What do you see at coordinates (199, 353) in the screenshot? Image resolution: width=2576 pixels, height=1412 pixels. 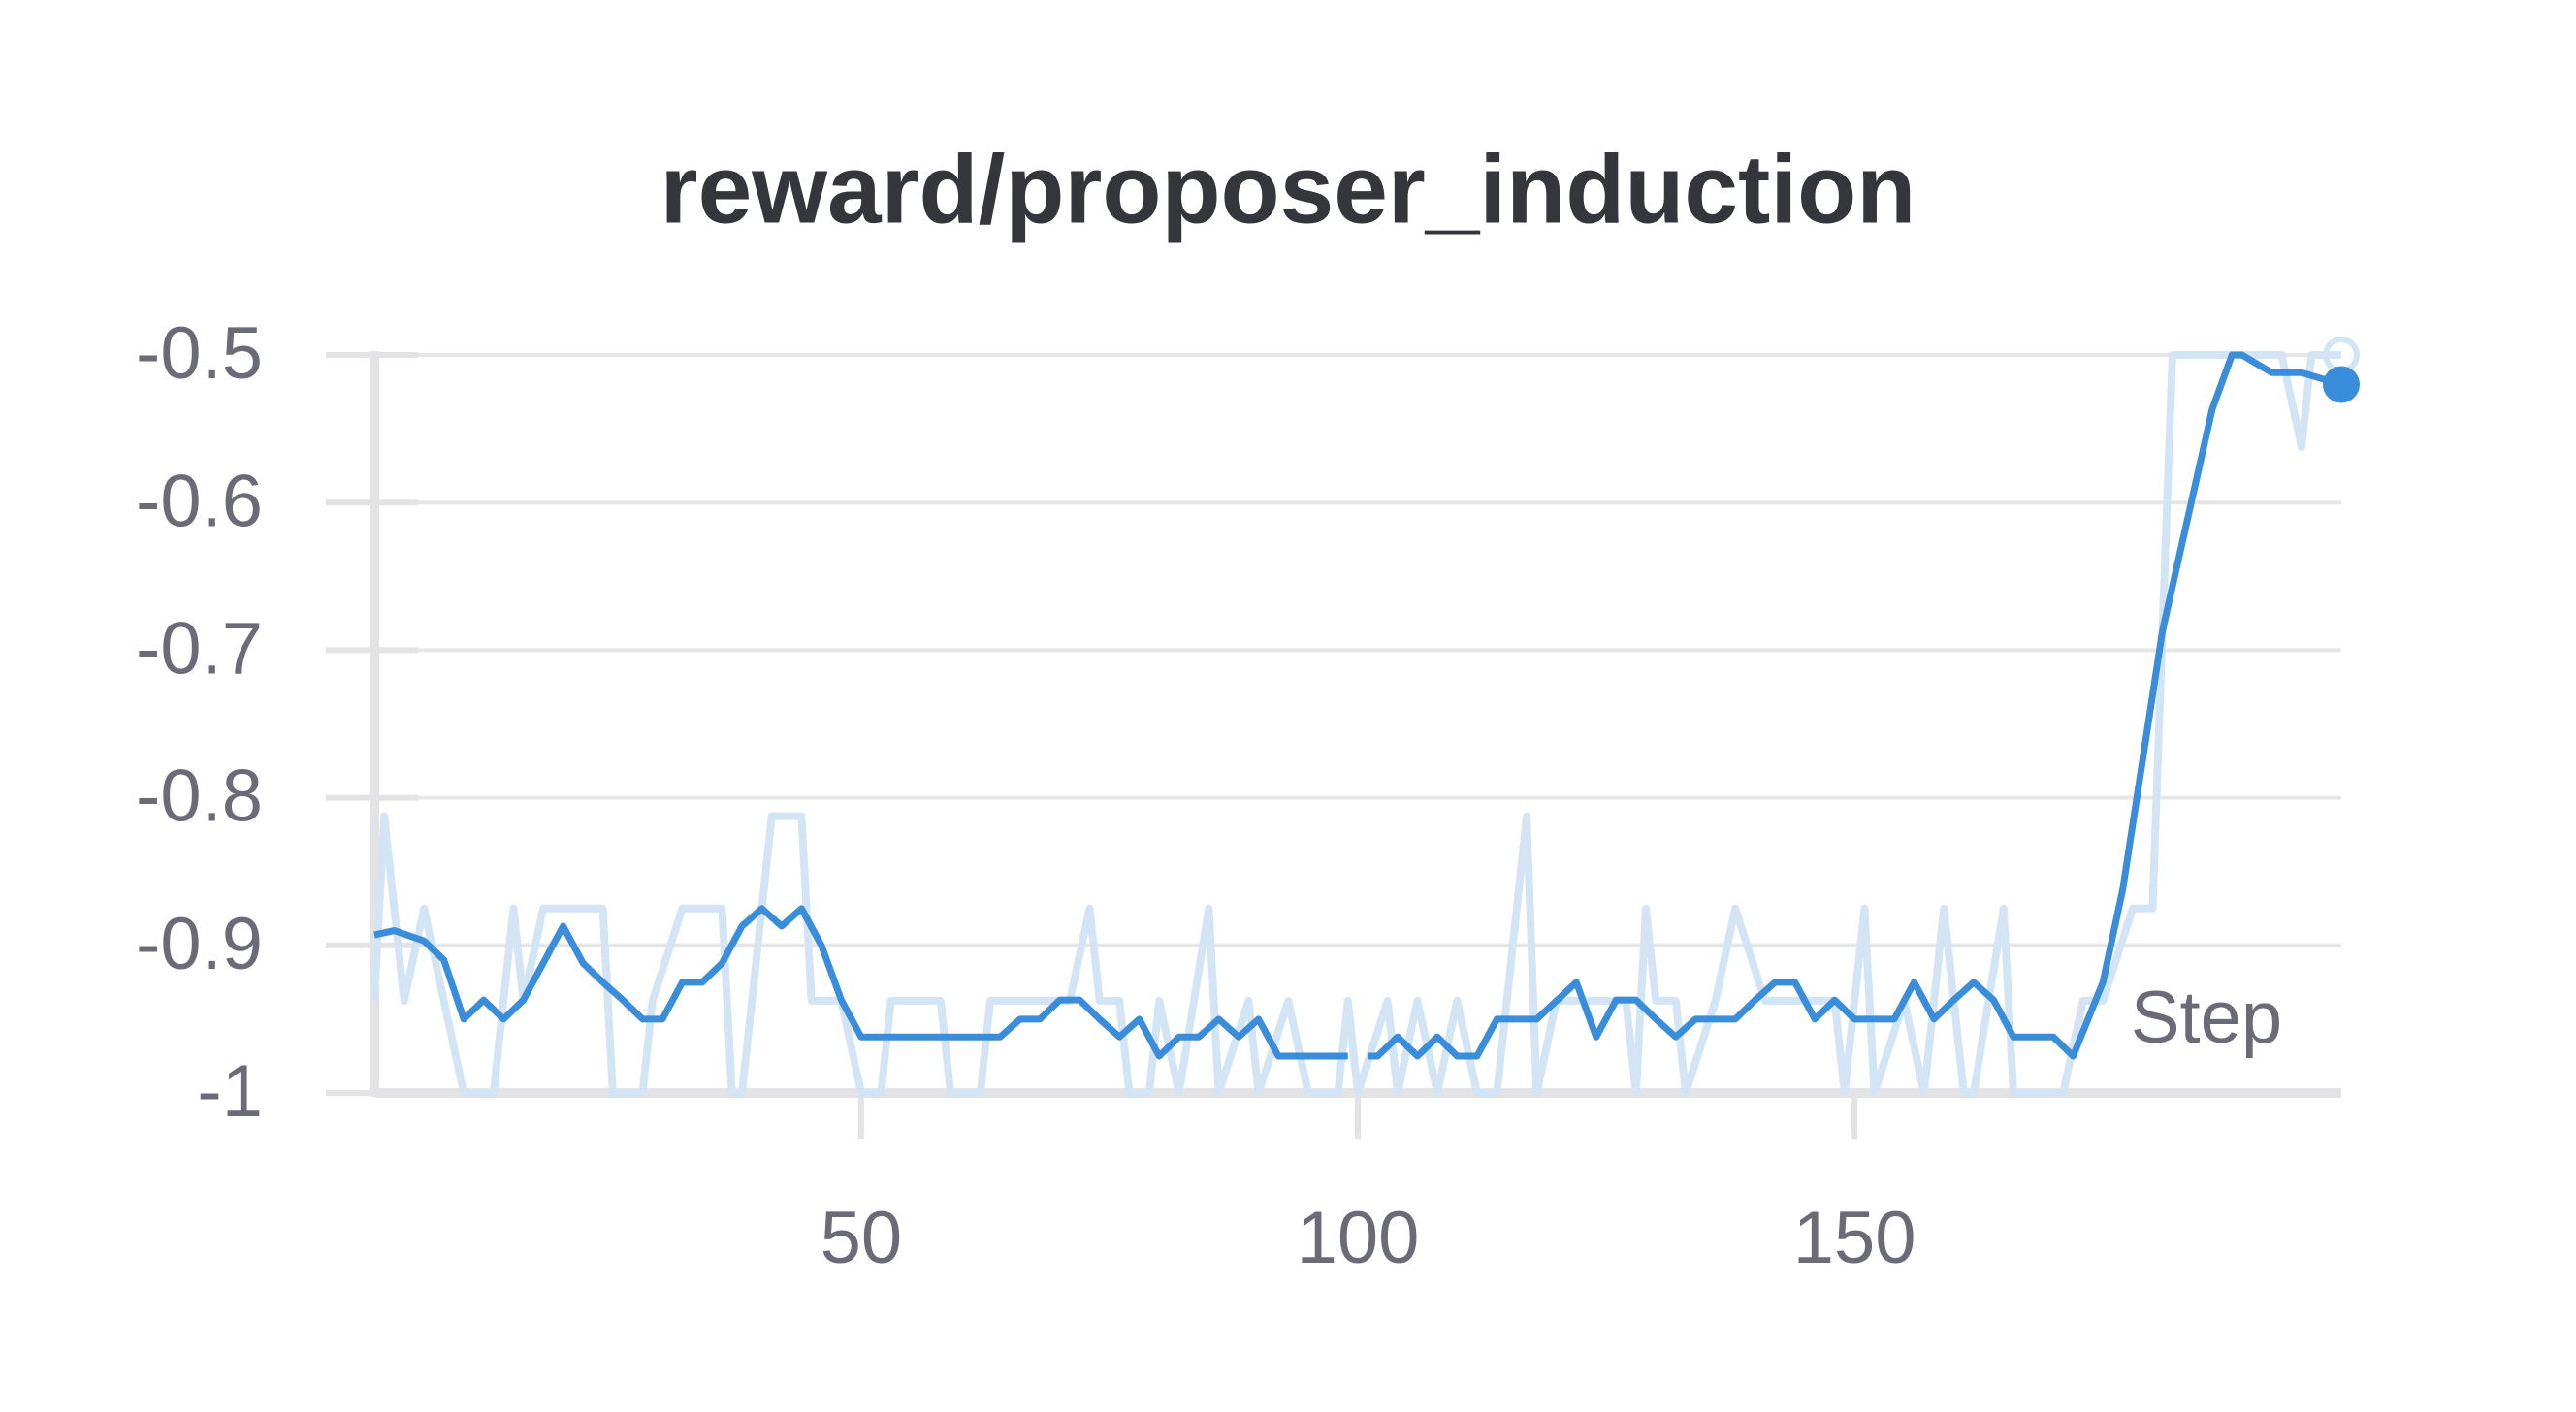 I see `y-tick-label: -0.5` at bounding box center [199, 353].